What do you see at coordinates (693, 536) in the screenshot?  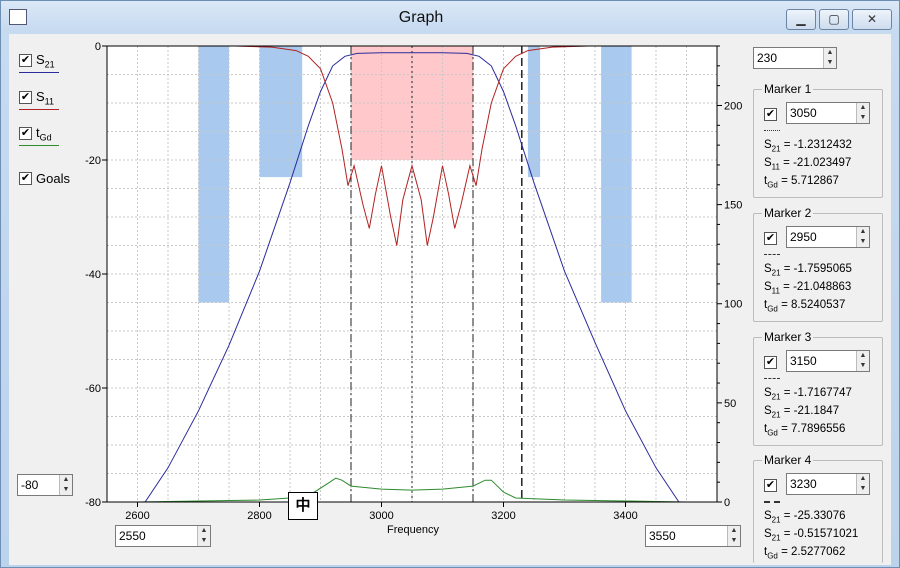 I see `x-max-spinner: 3550 ▲ ▼` at bounding box center [693, 536].